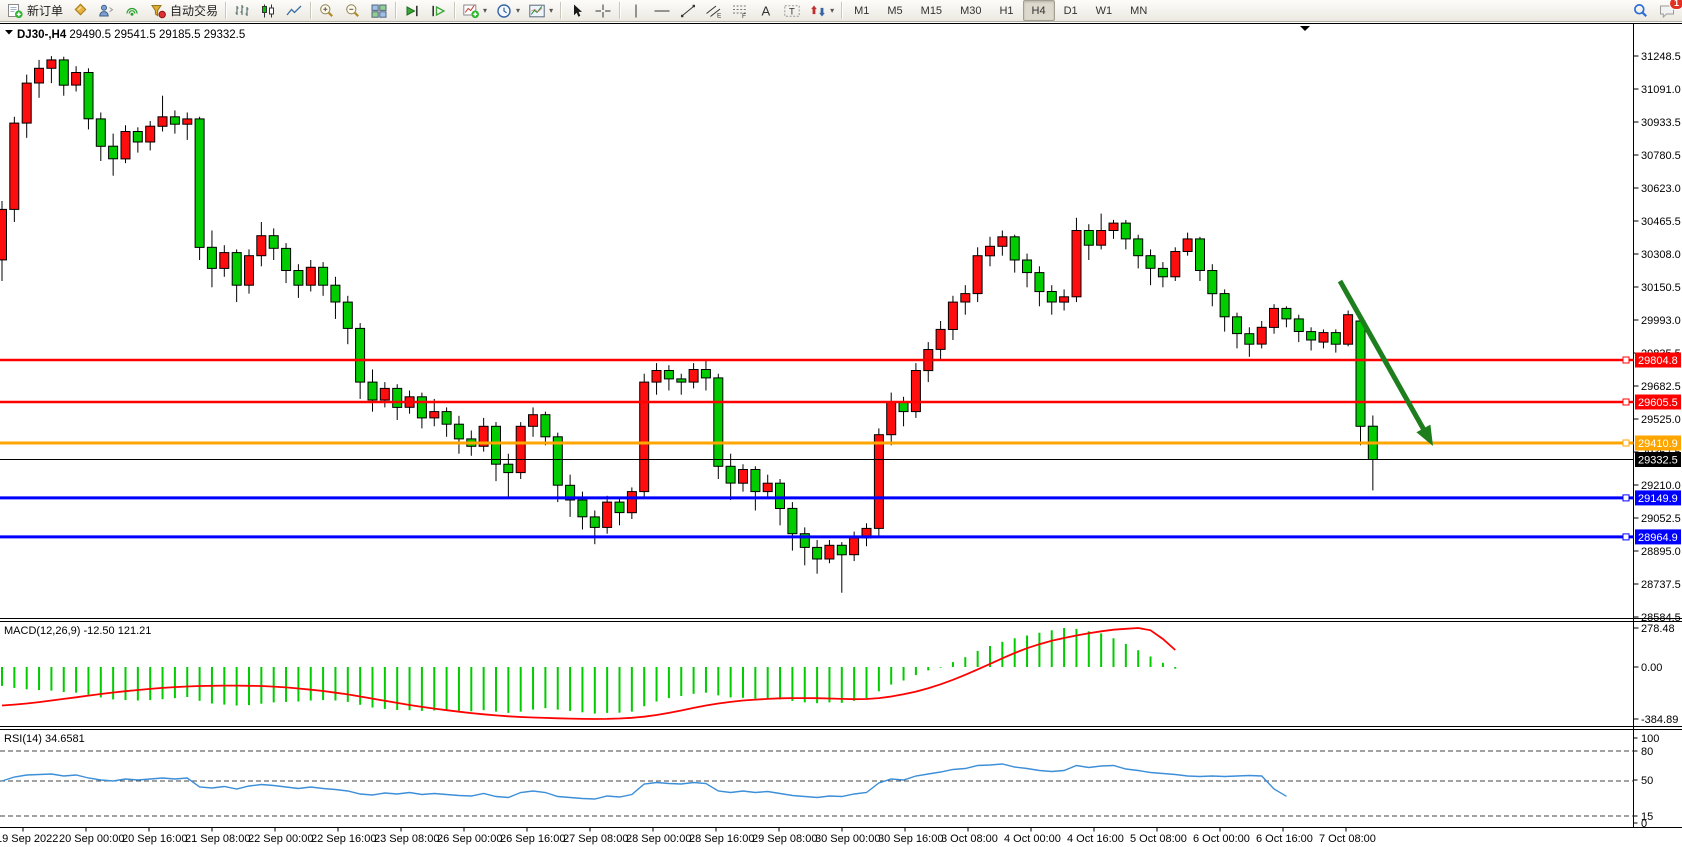 This screenshot has width=1682, height=847. Describe the element at coordinates (438, 10) in the screenshot. I see `chart-shift-button` at that location.